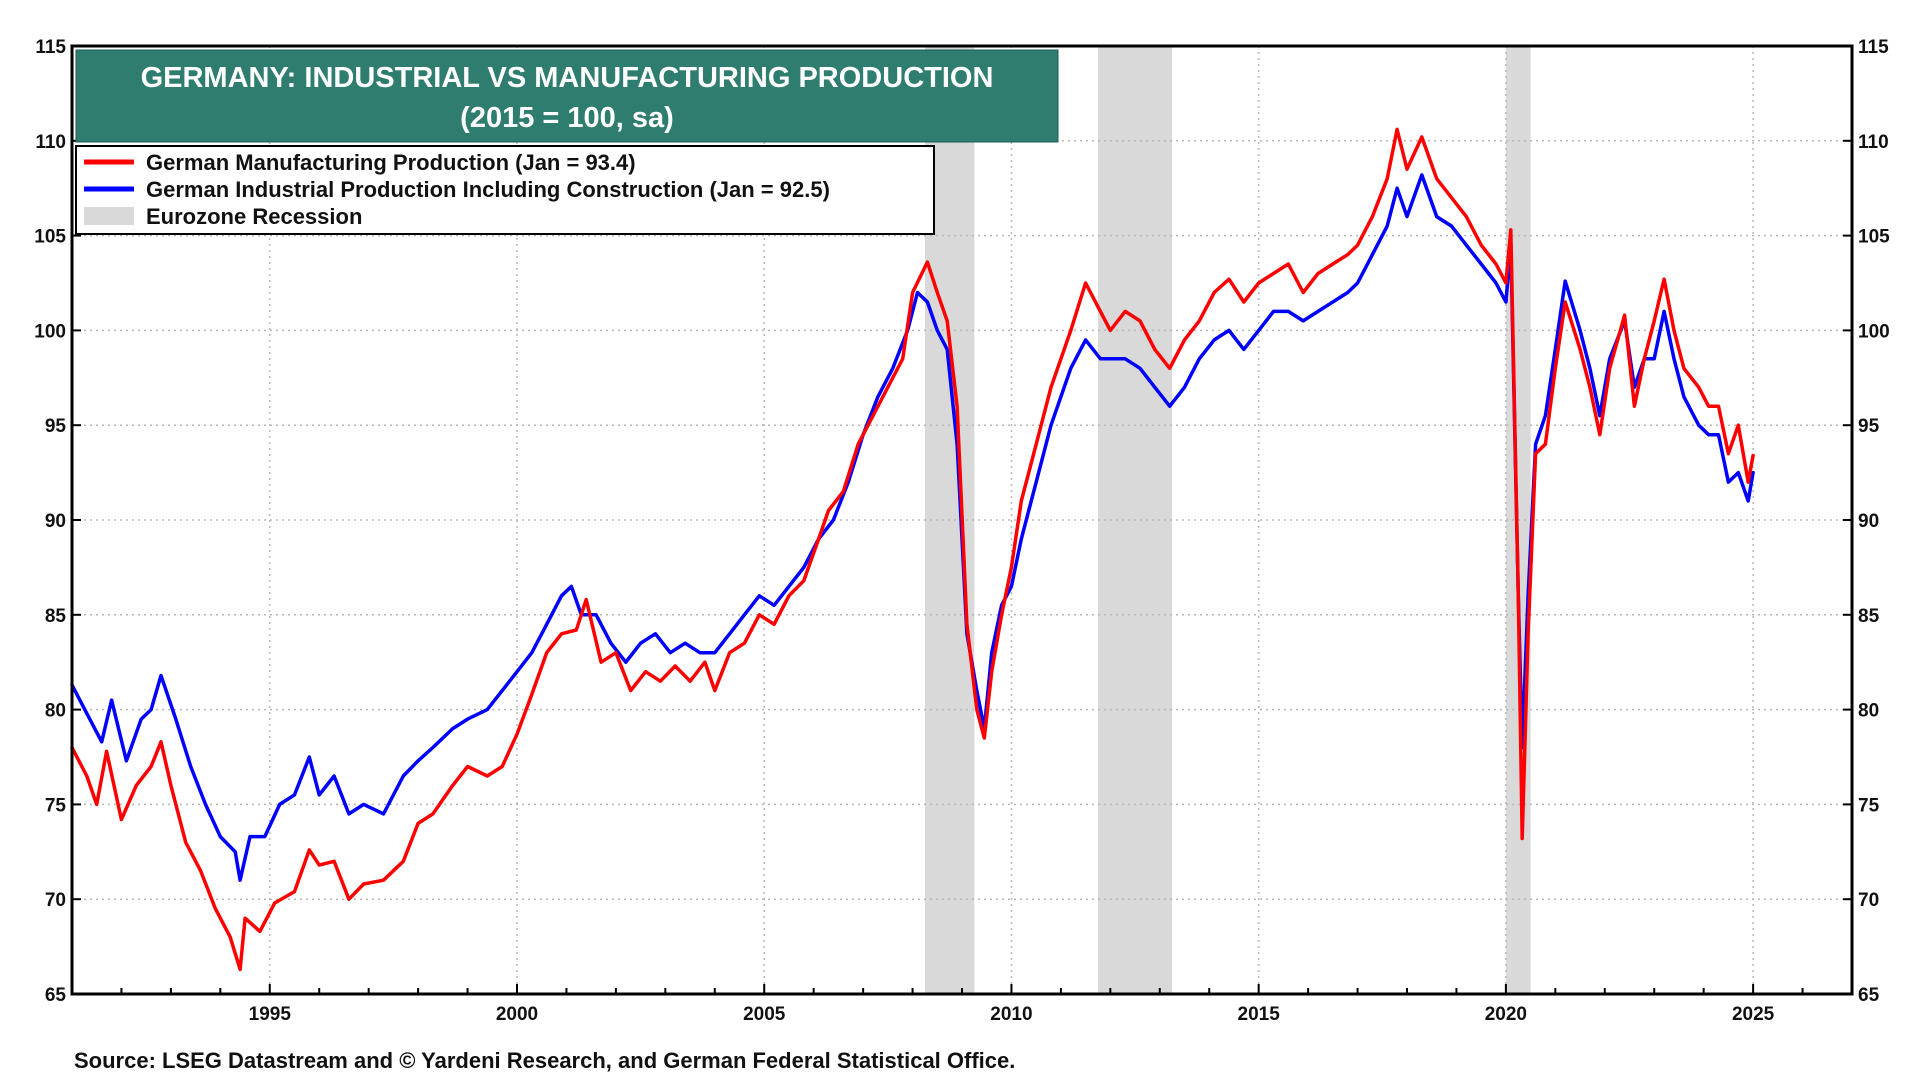 The width and height of the screenshot is (1920, 1080). I want to click on x-tick-label-2025: 2025, so click(1753, 1014).